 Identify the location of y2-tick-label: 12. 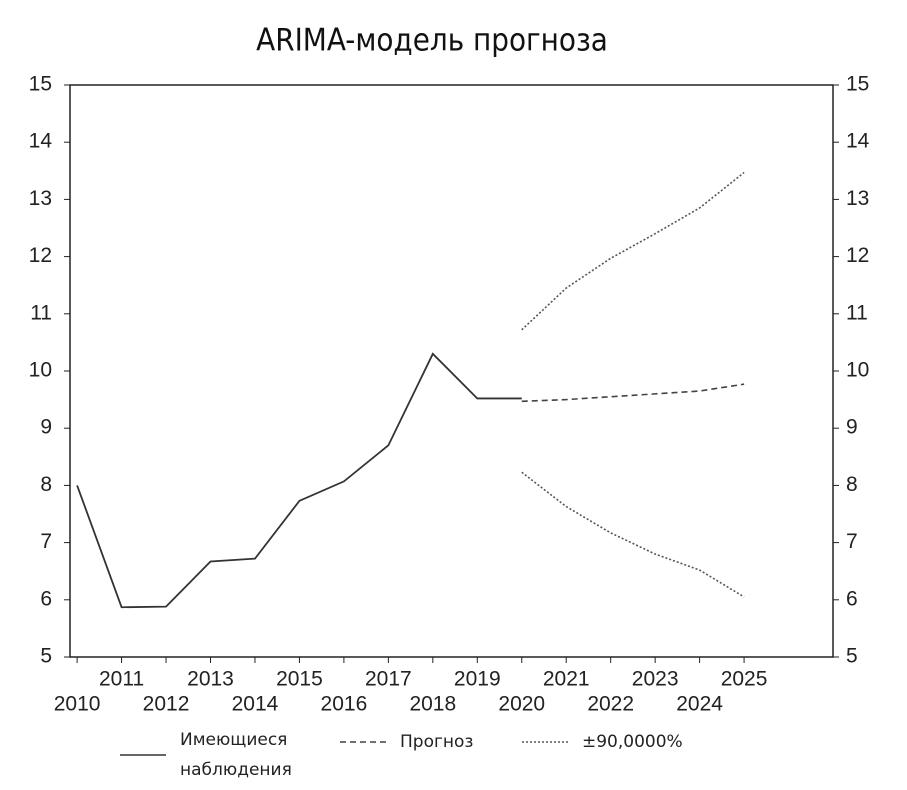
(857, 255).